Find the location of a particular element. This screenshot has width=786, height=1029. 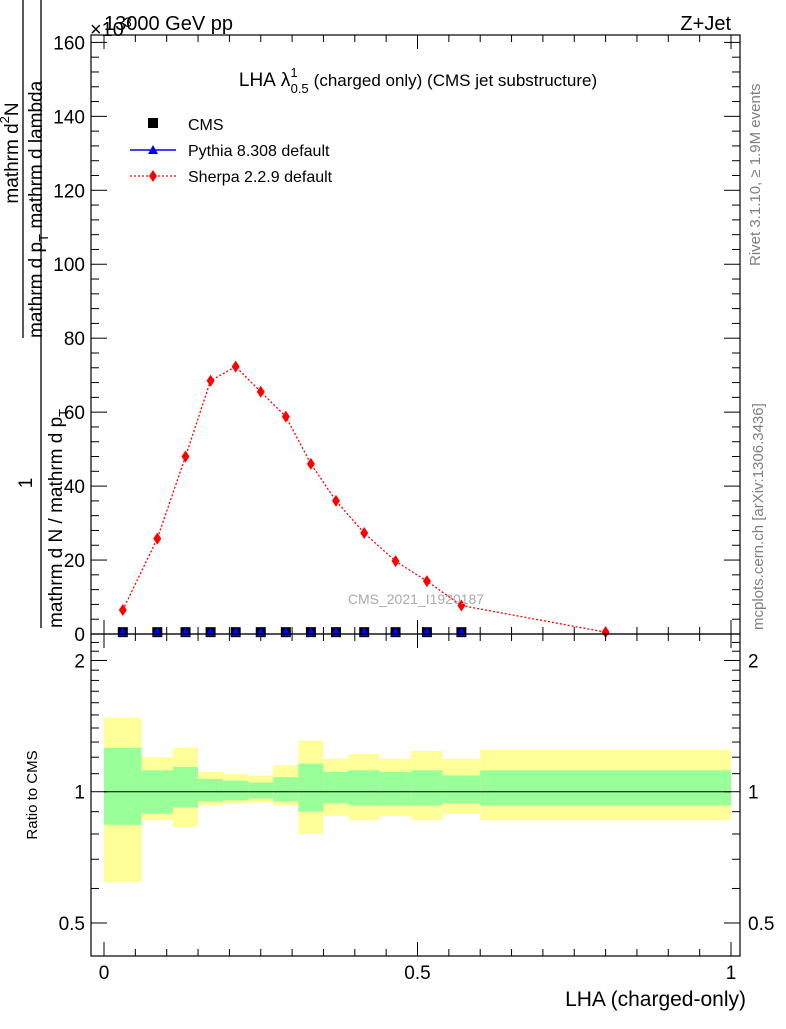

main-y-tick-labels: 0 20 40 60 80 100 120 140 160 is located at coordinates (69, 339).